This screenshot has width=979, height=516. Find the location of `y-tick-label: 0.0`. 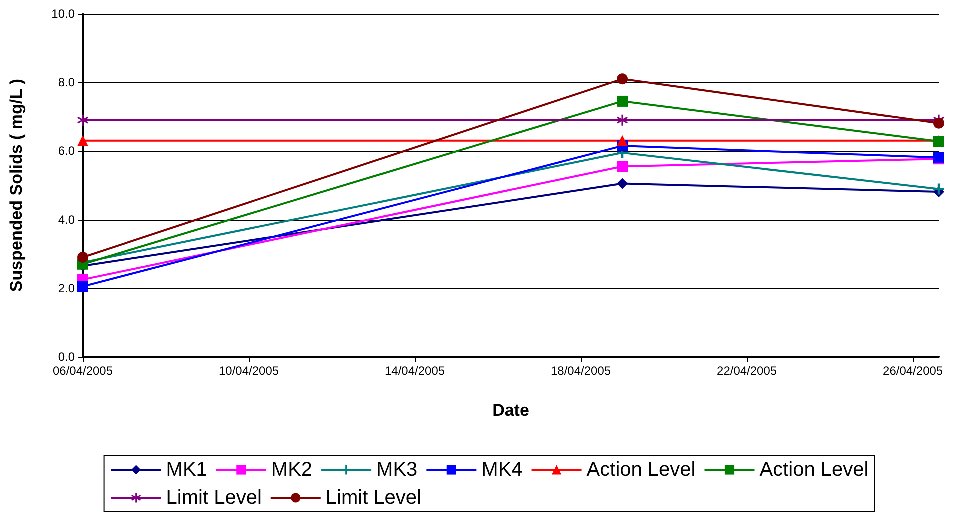

y-tick-label: 0.0 is located at coordinates (67, 357).